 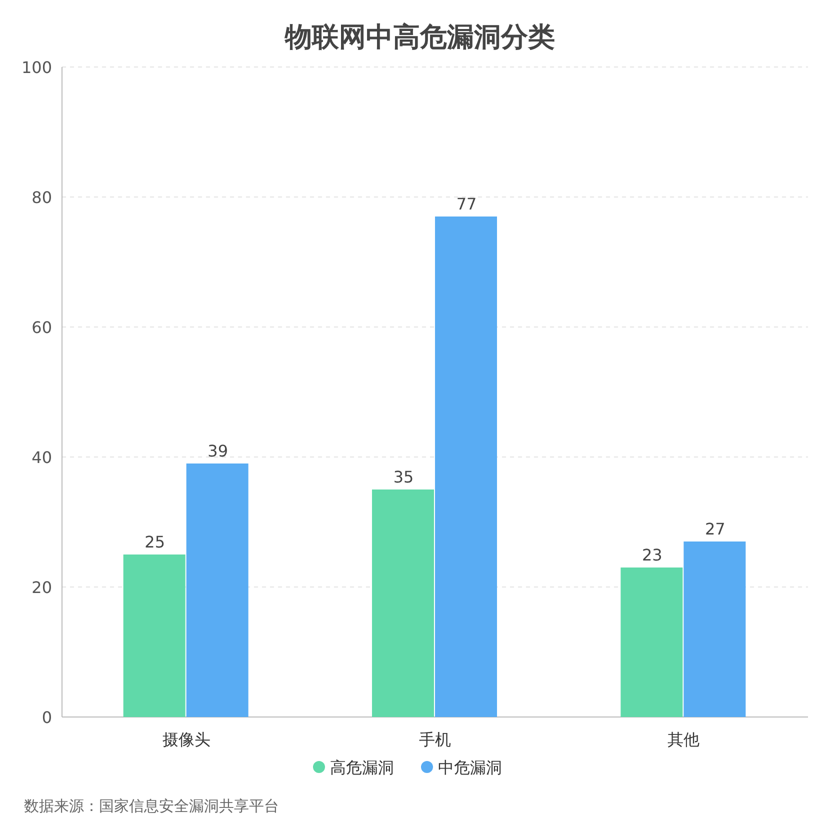 I want to click on chart-title: 物联网中高危漏洞分类, so click(x=419, y=37).